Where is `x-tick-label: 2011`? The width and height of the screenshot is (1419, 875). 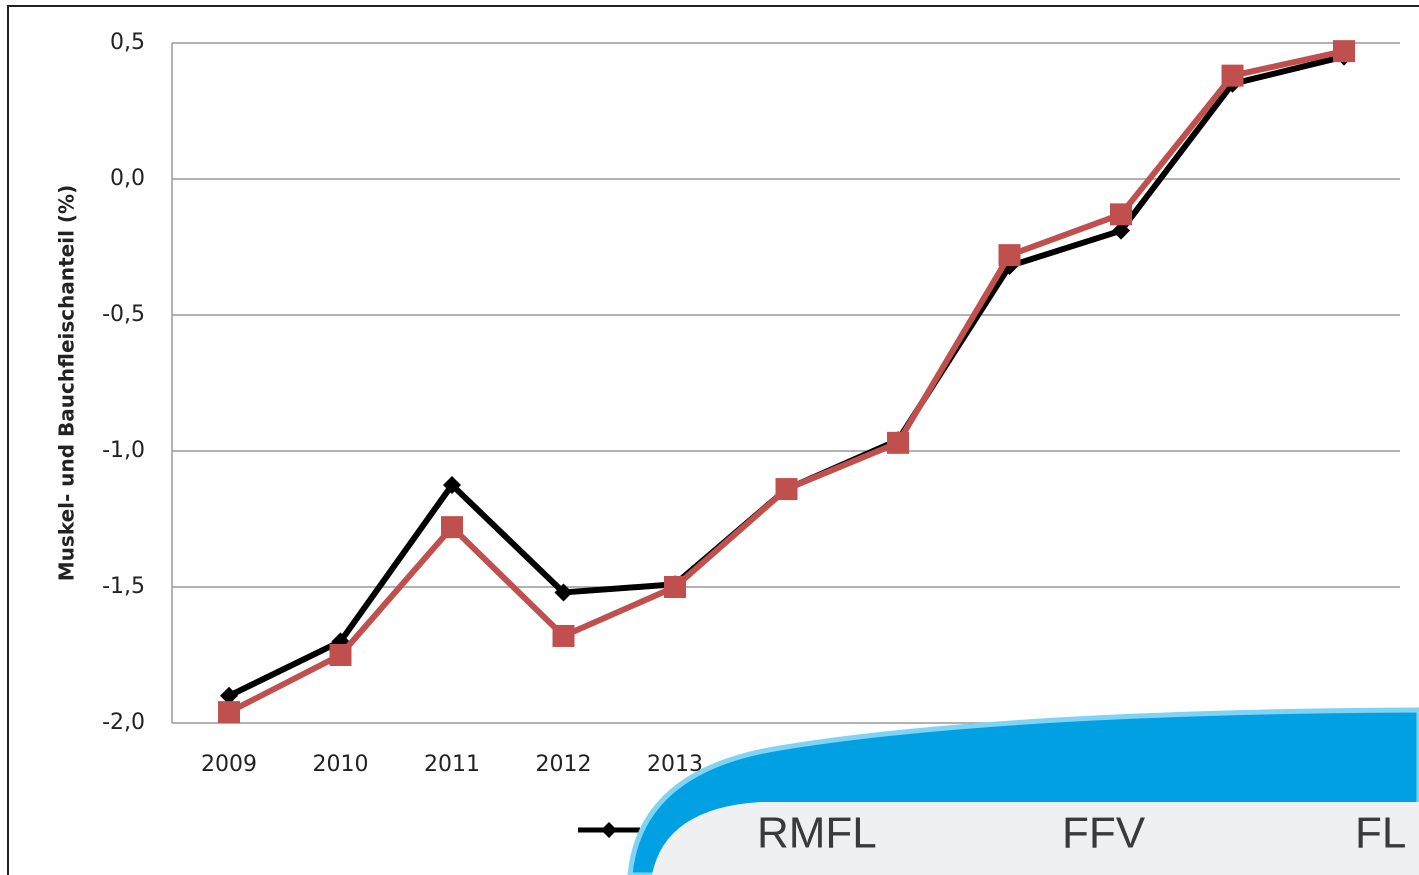 x-tick-label: 2011 is located at coordinates (452, 764).